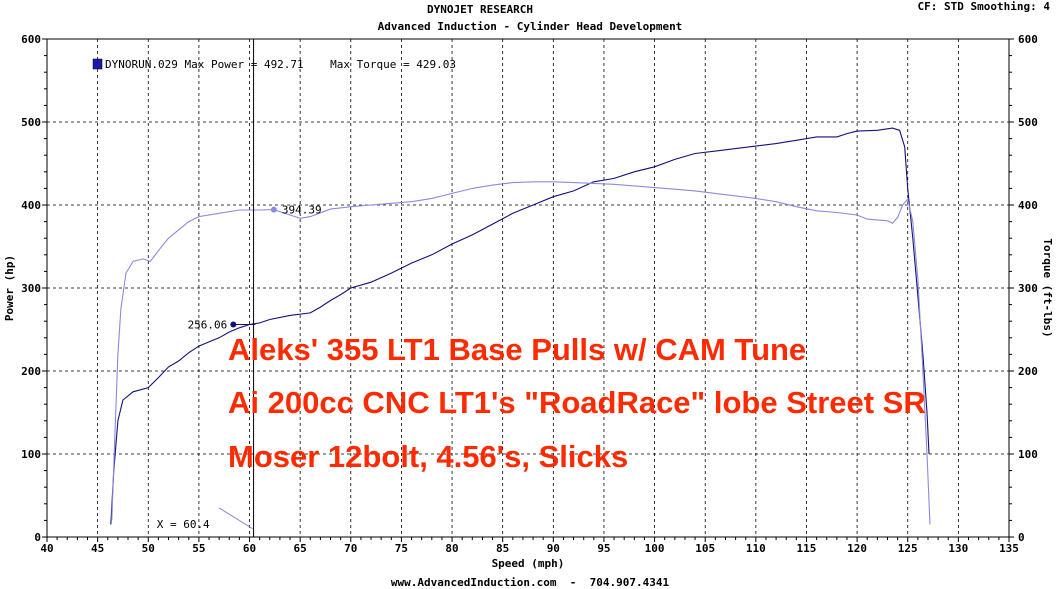 The image size is (1058, 589). I want to click on x-tick-label: 105, so click(705, 548).